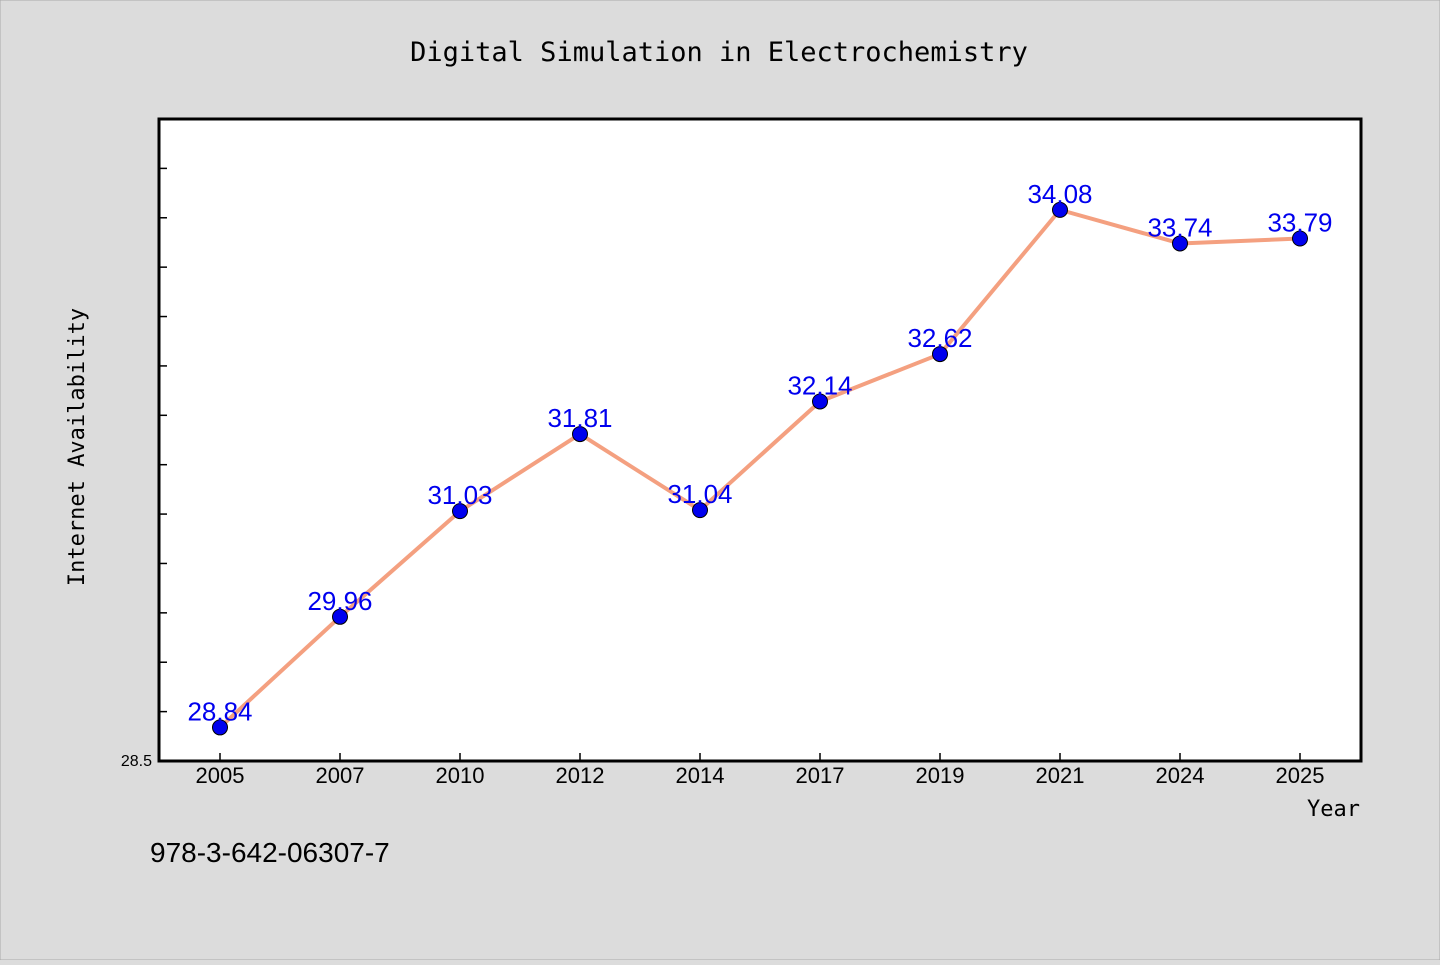  Describe the element at coordinates (939, 338) in the screenshot. I see `data-label: 32.62` at that location.